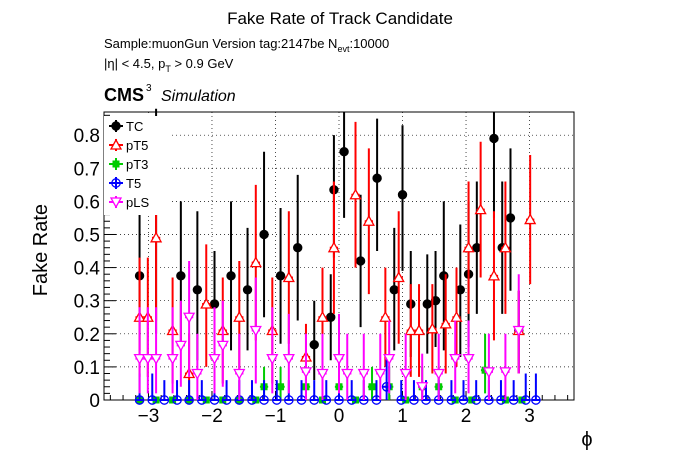 The height and width of the screenshot is (472, 696). I want to click on cms-label: CMS, so click(124, 95).